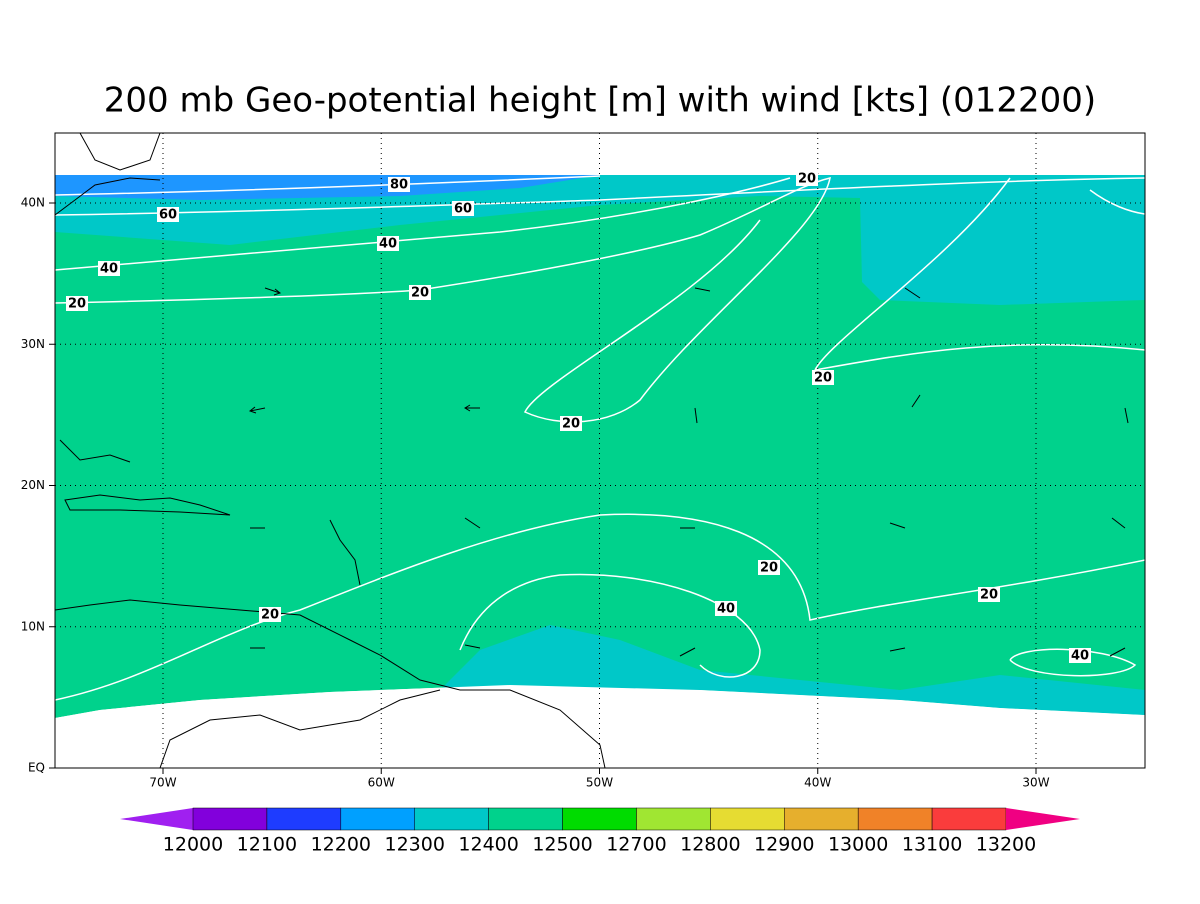 The height and width of the screenshot is (904, 1200). What do you see at coordinates (710, 845) in the screenshot?
I see `colorbar-label: 12800` at bounding box center [710, 845].